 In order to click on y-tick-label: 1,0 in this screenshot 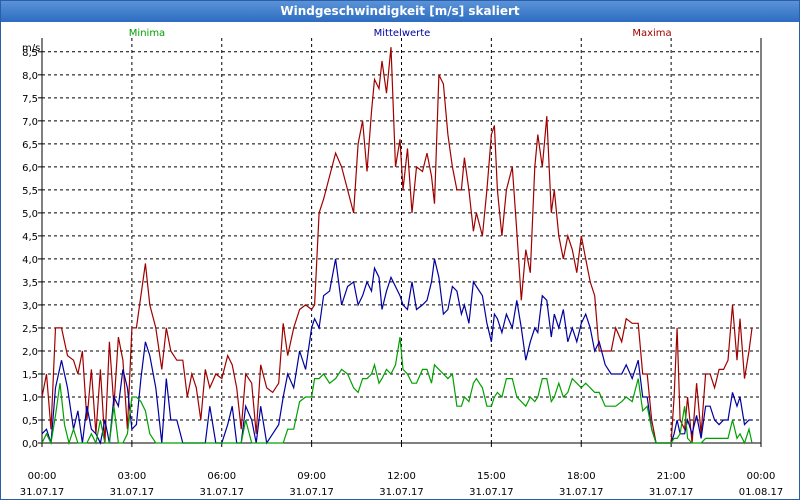, I will do `click(30, 398)`.